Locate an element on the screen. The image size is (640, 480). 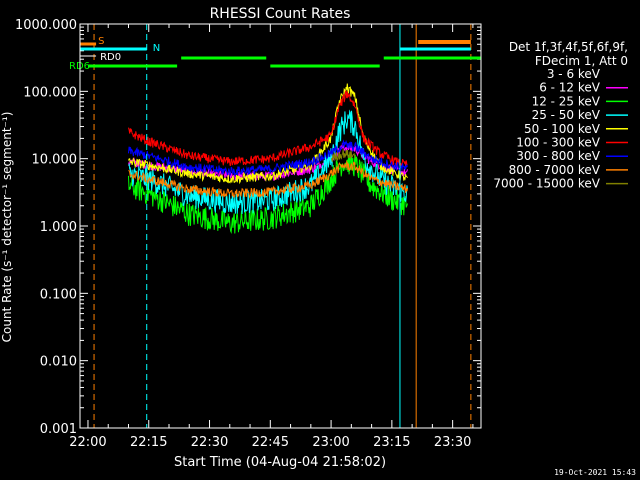
y-tick-label: 0.001 is located at coordinates (58, 429).